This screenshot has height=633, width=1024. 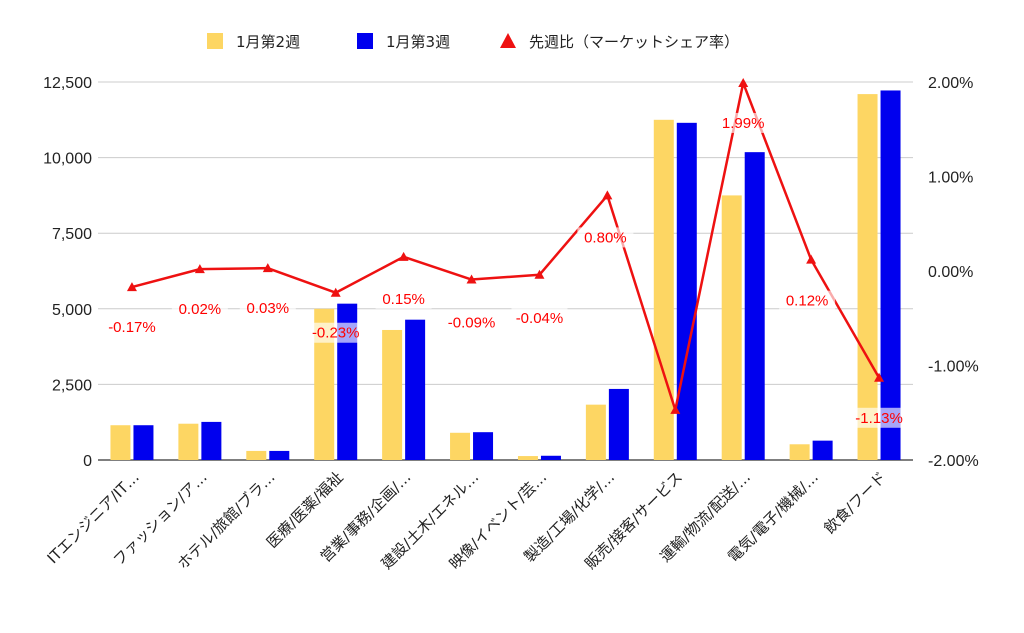 I want to click on share-data-label: -0.04%, so click(x=540, y=318).